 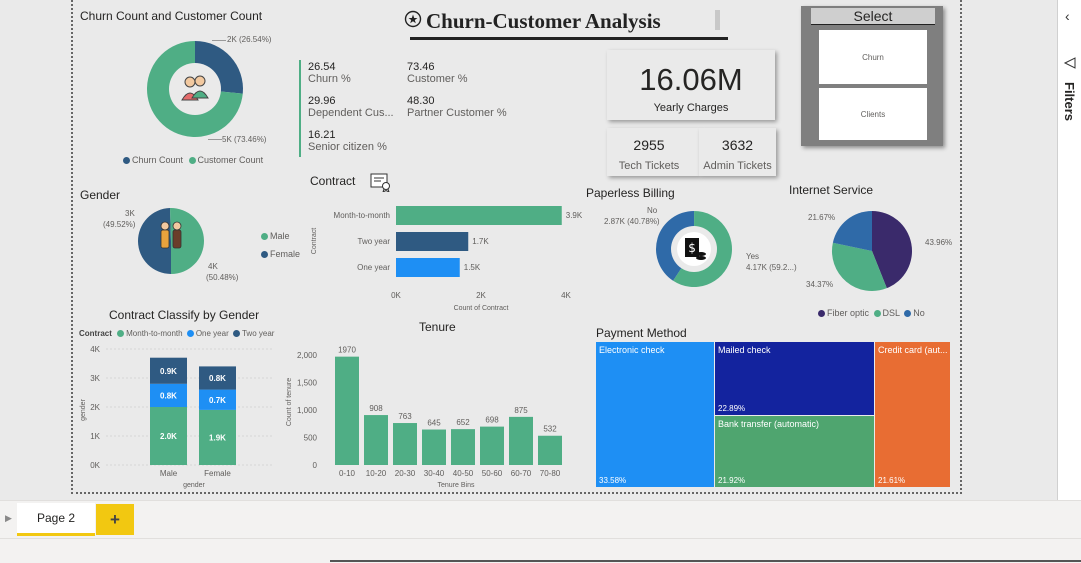 I want to click on gender-legend-male: Male, so click(x=275, y=236).